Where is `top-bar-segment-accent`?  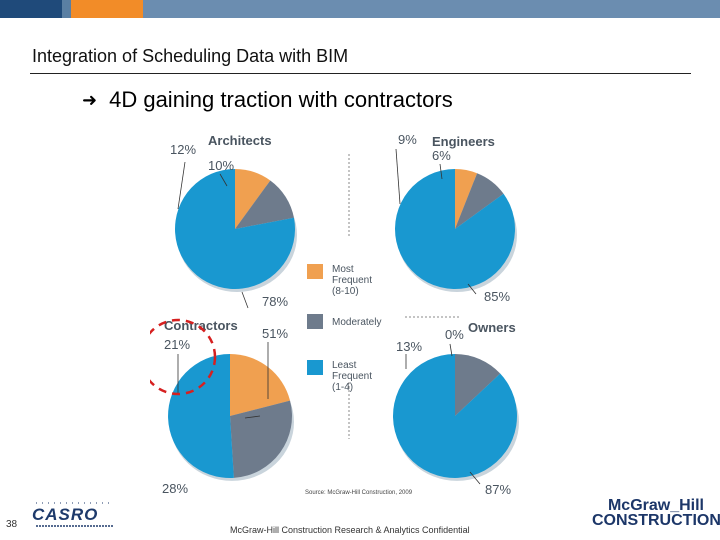 top-bar-segment-accent is located at coordinates (107, 9).